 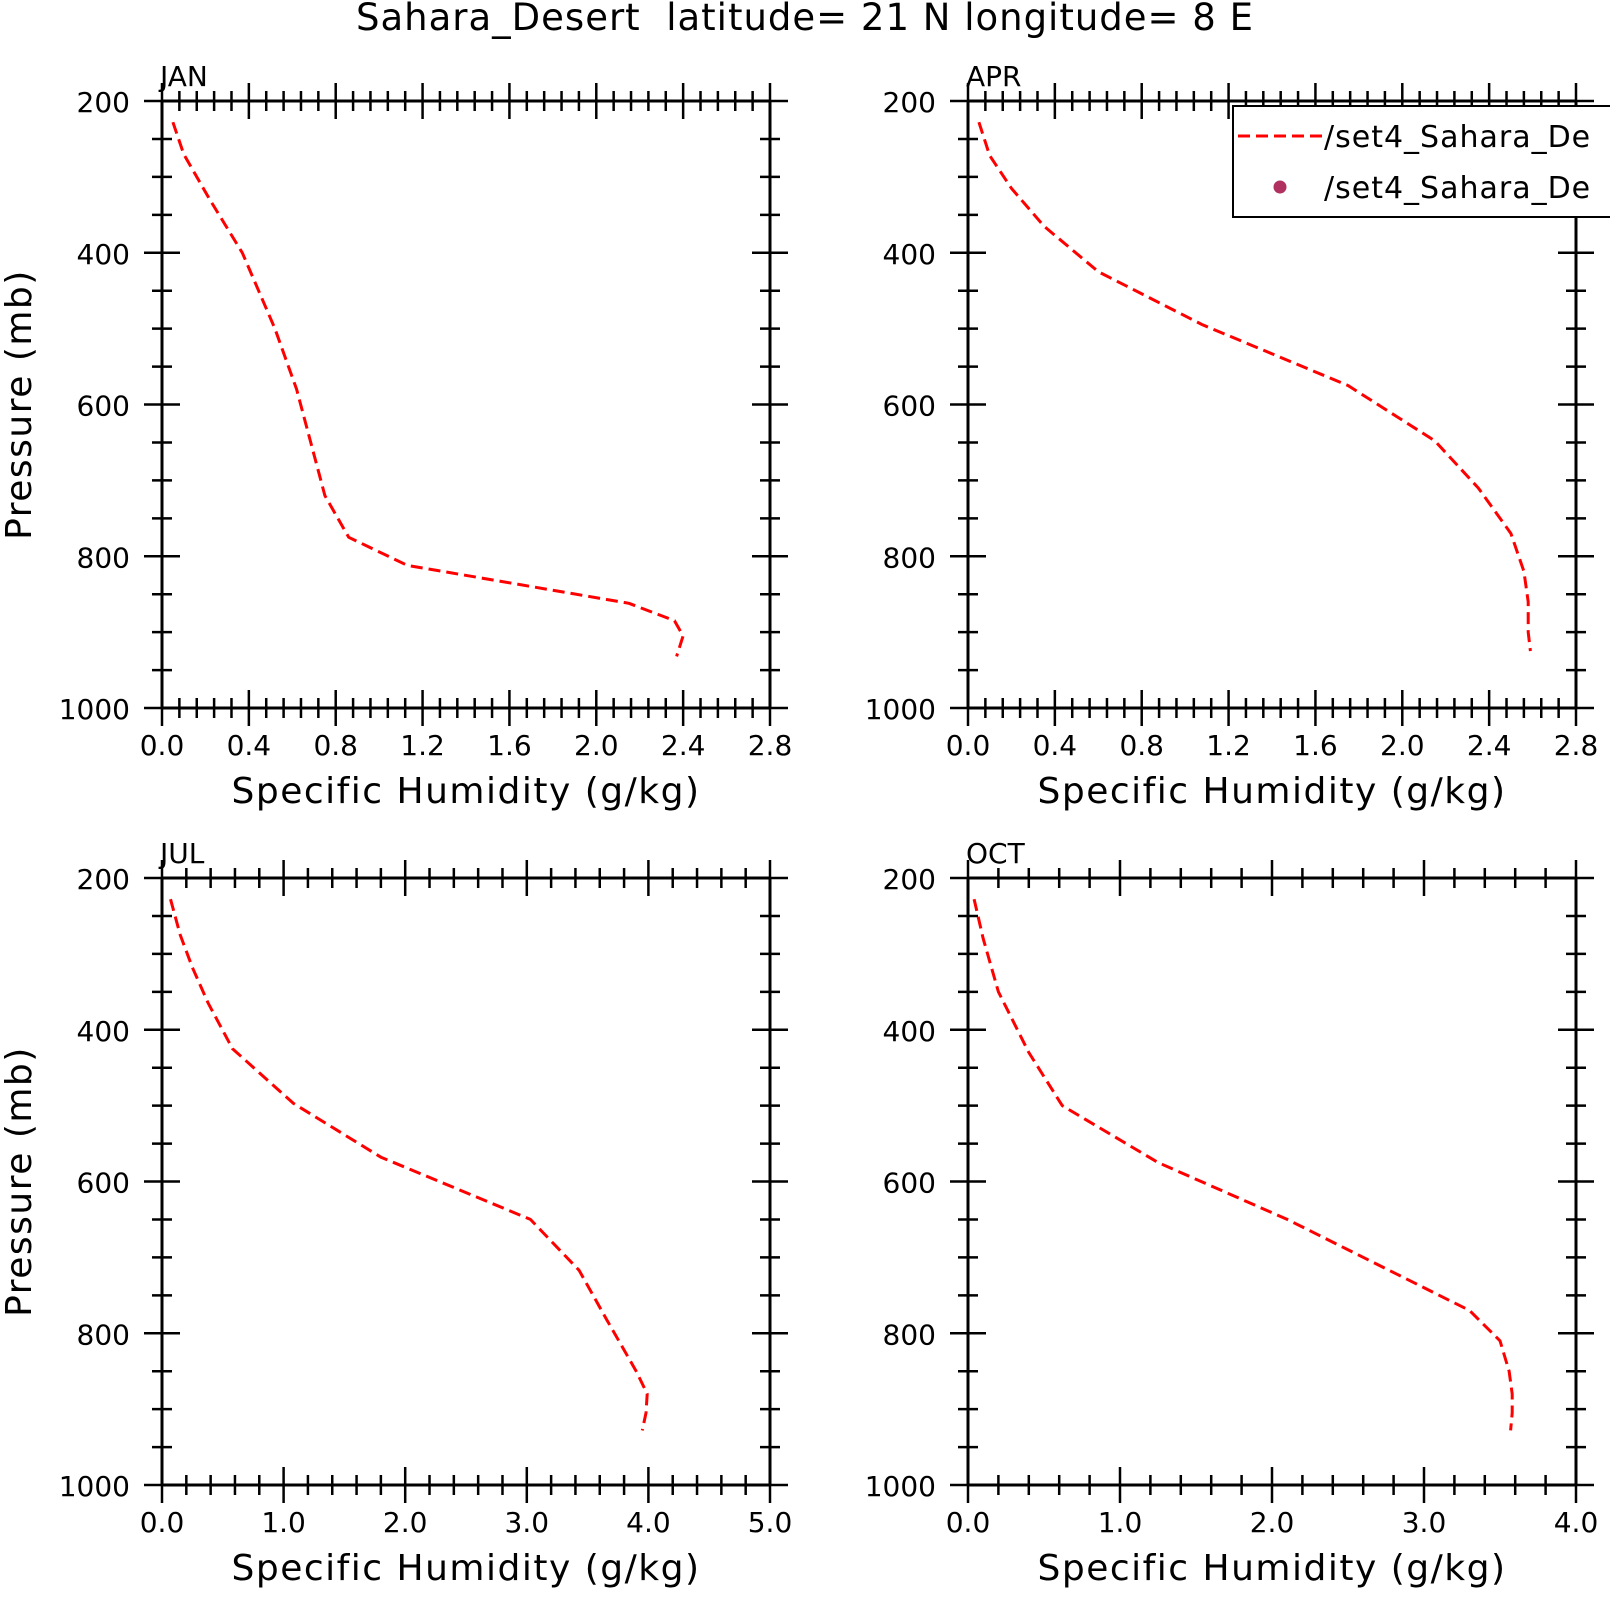 I want to click on legend-dot-swatch, so click(x=1280, y=187).